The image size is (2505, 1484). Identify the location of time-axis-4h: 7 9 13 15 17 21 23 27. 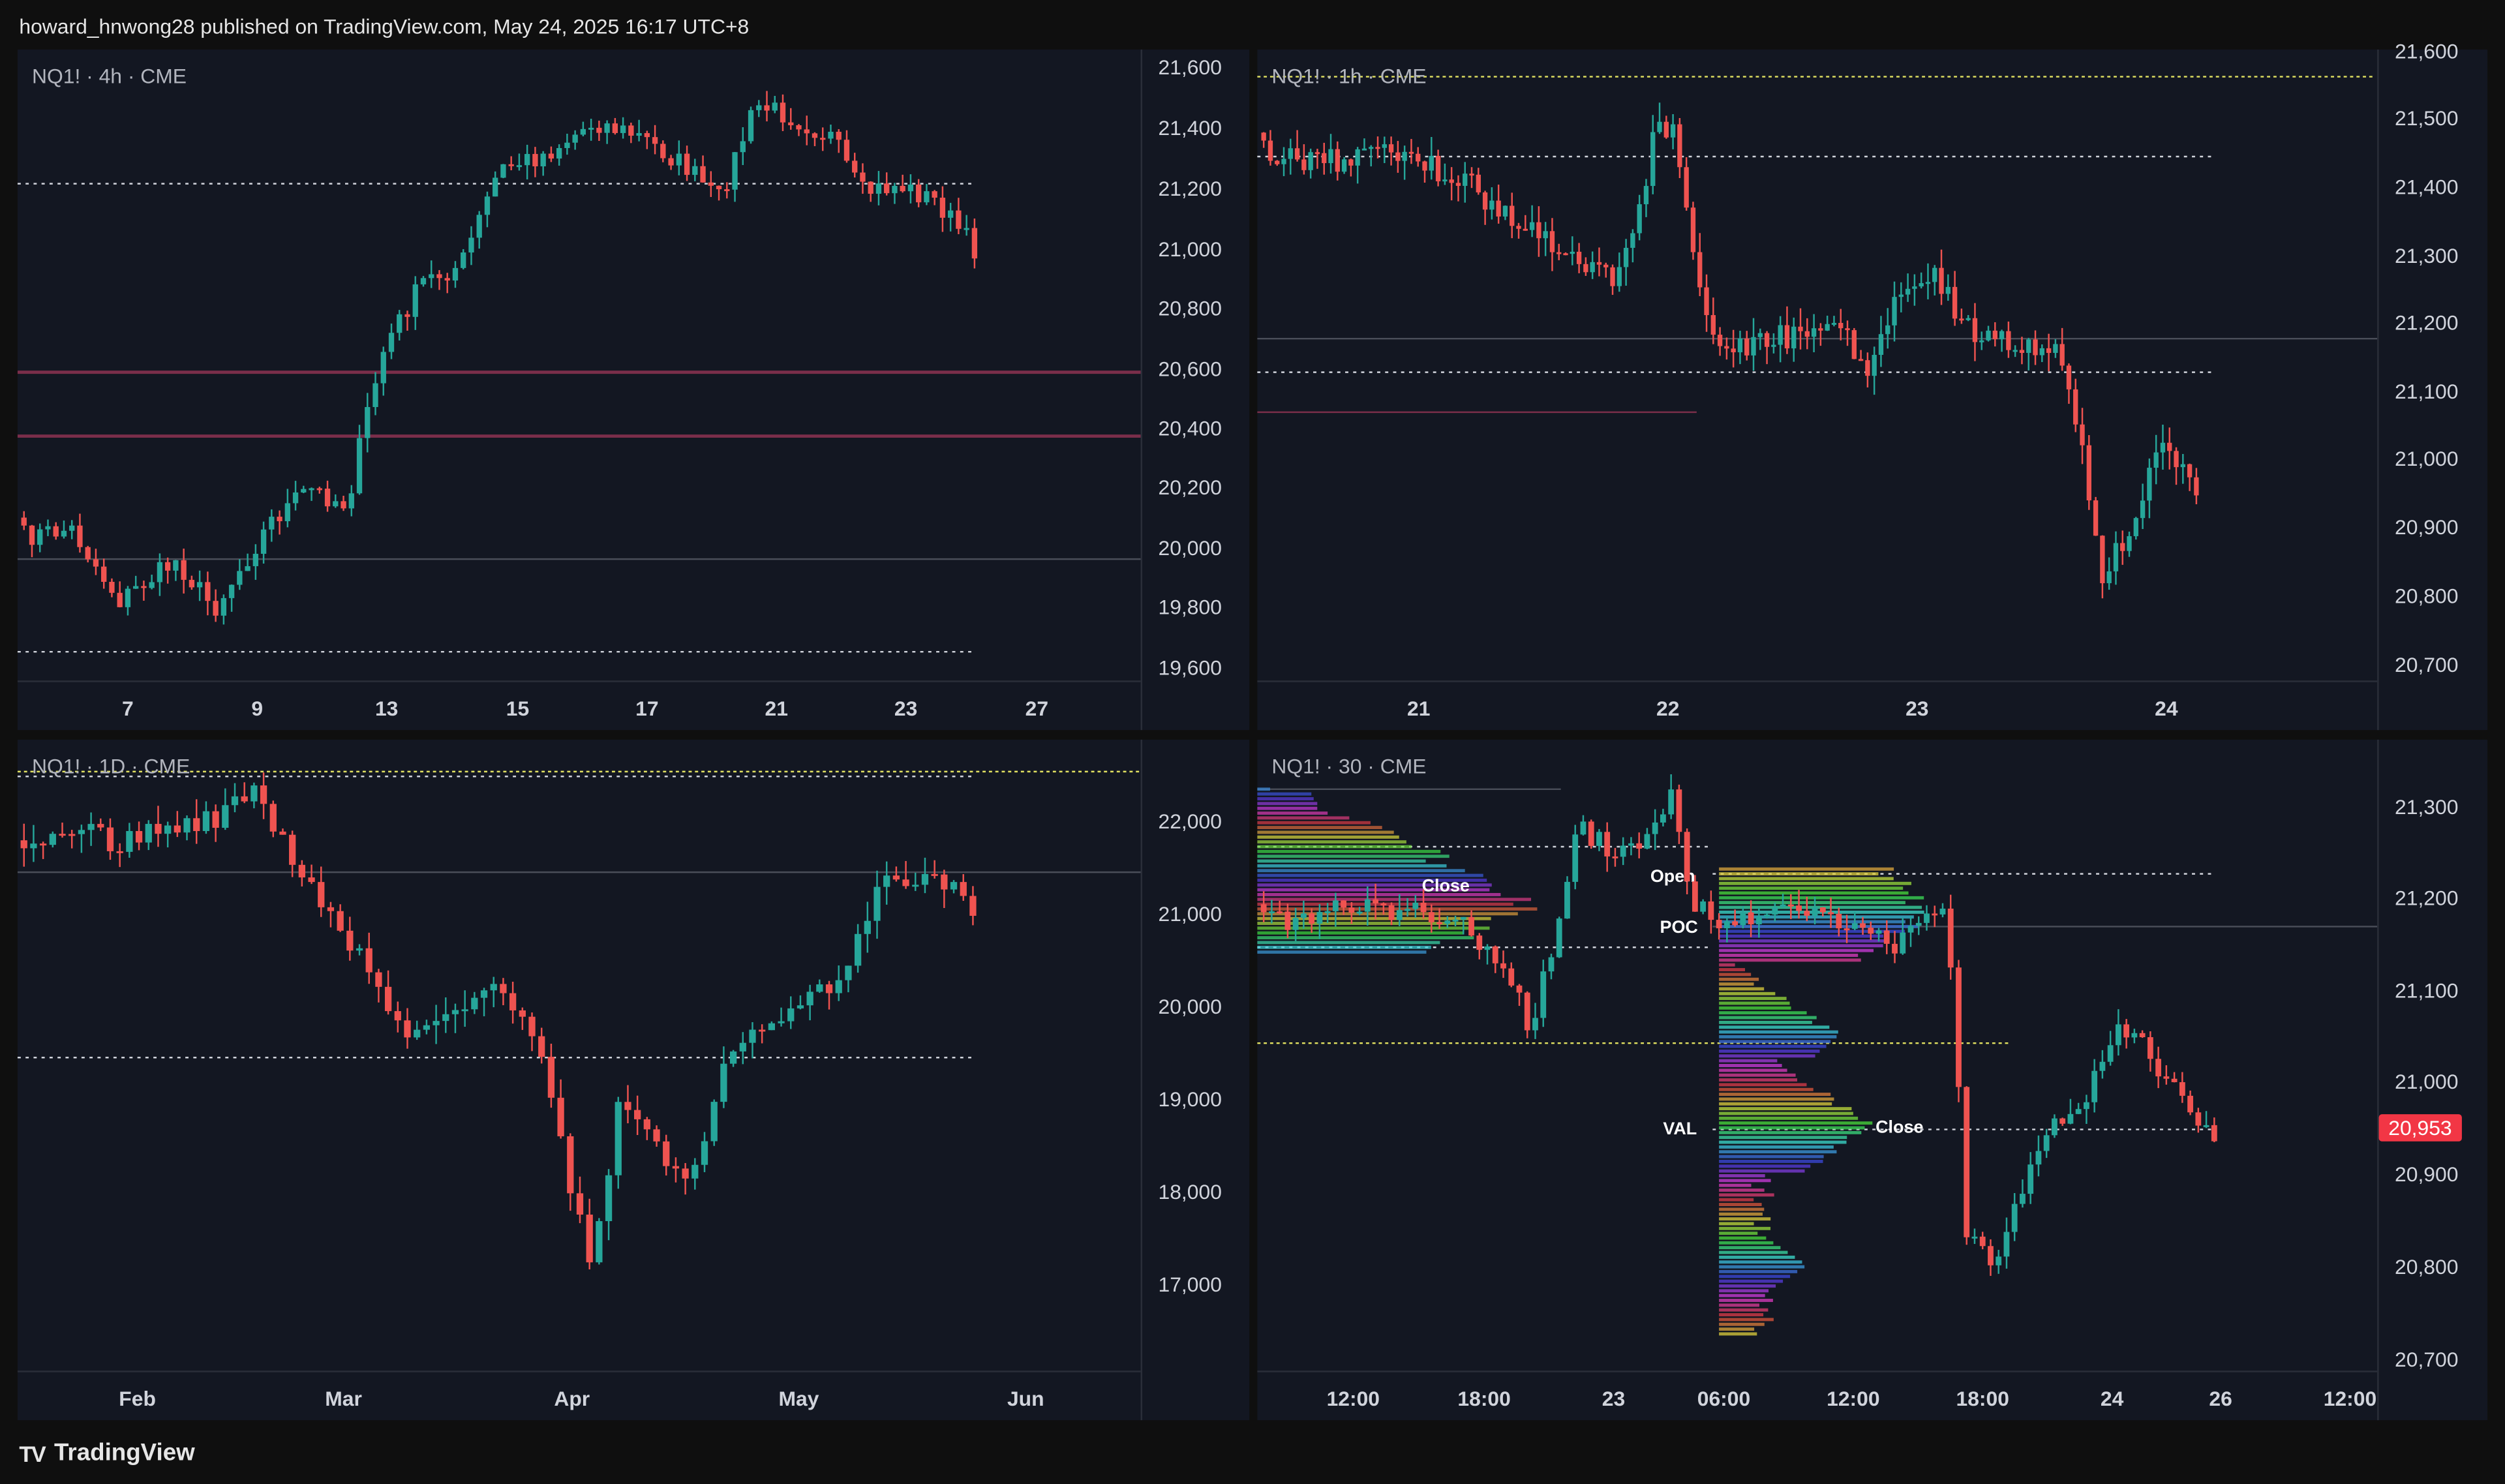
(579, 705).